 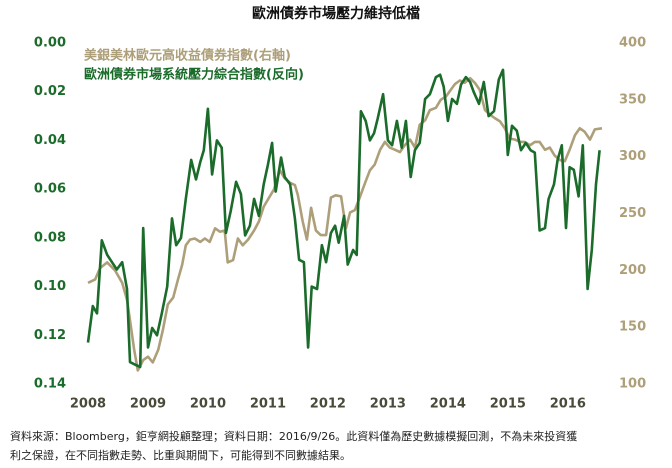 I want to click on y-tick-label: 0.08, so click(x=50, y=237).